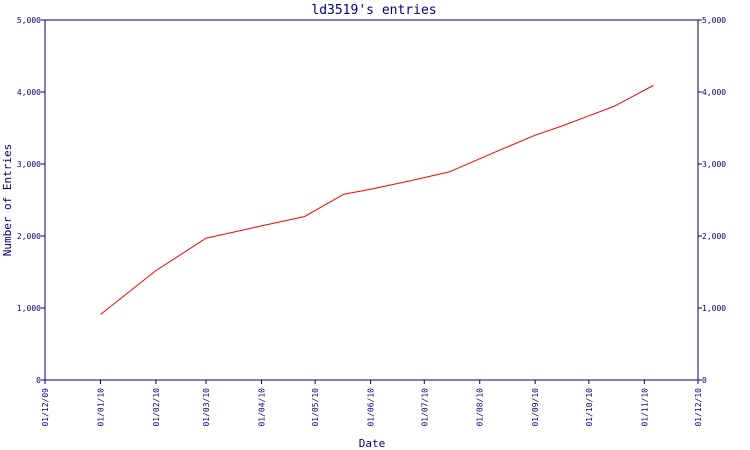 This screenshot has height=450, width=750. Describe the element at coordinates (38, 380) in the screenshot. I see `y-tick-label-left: 0` at that location.